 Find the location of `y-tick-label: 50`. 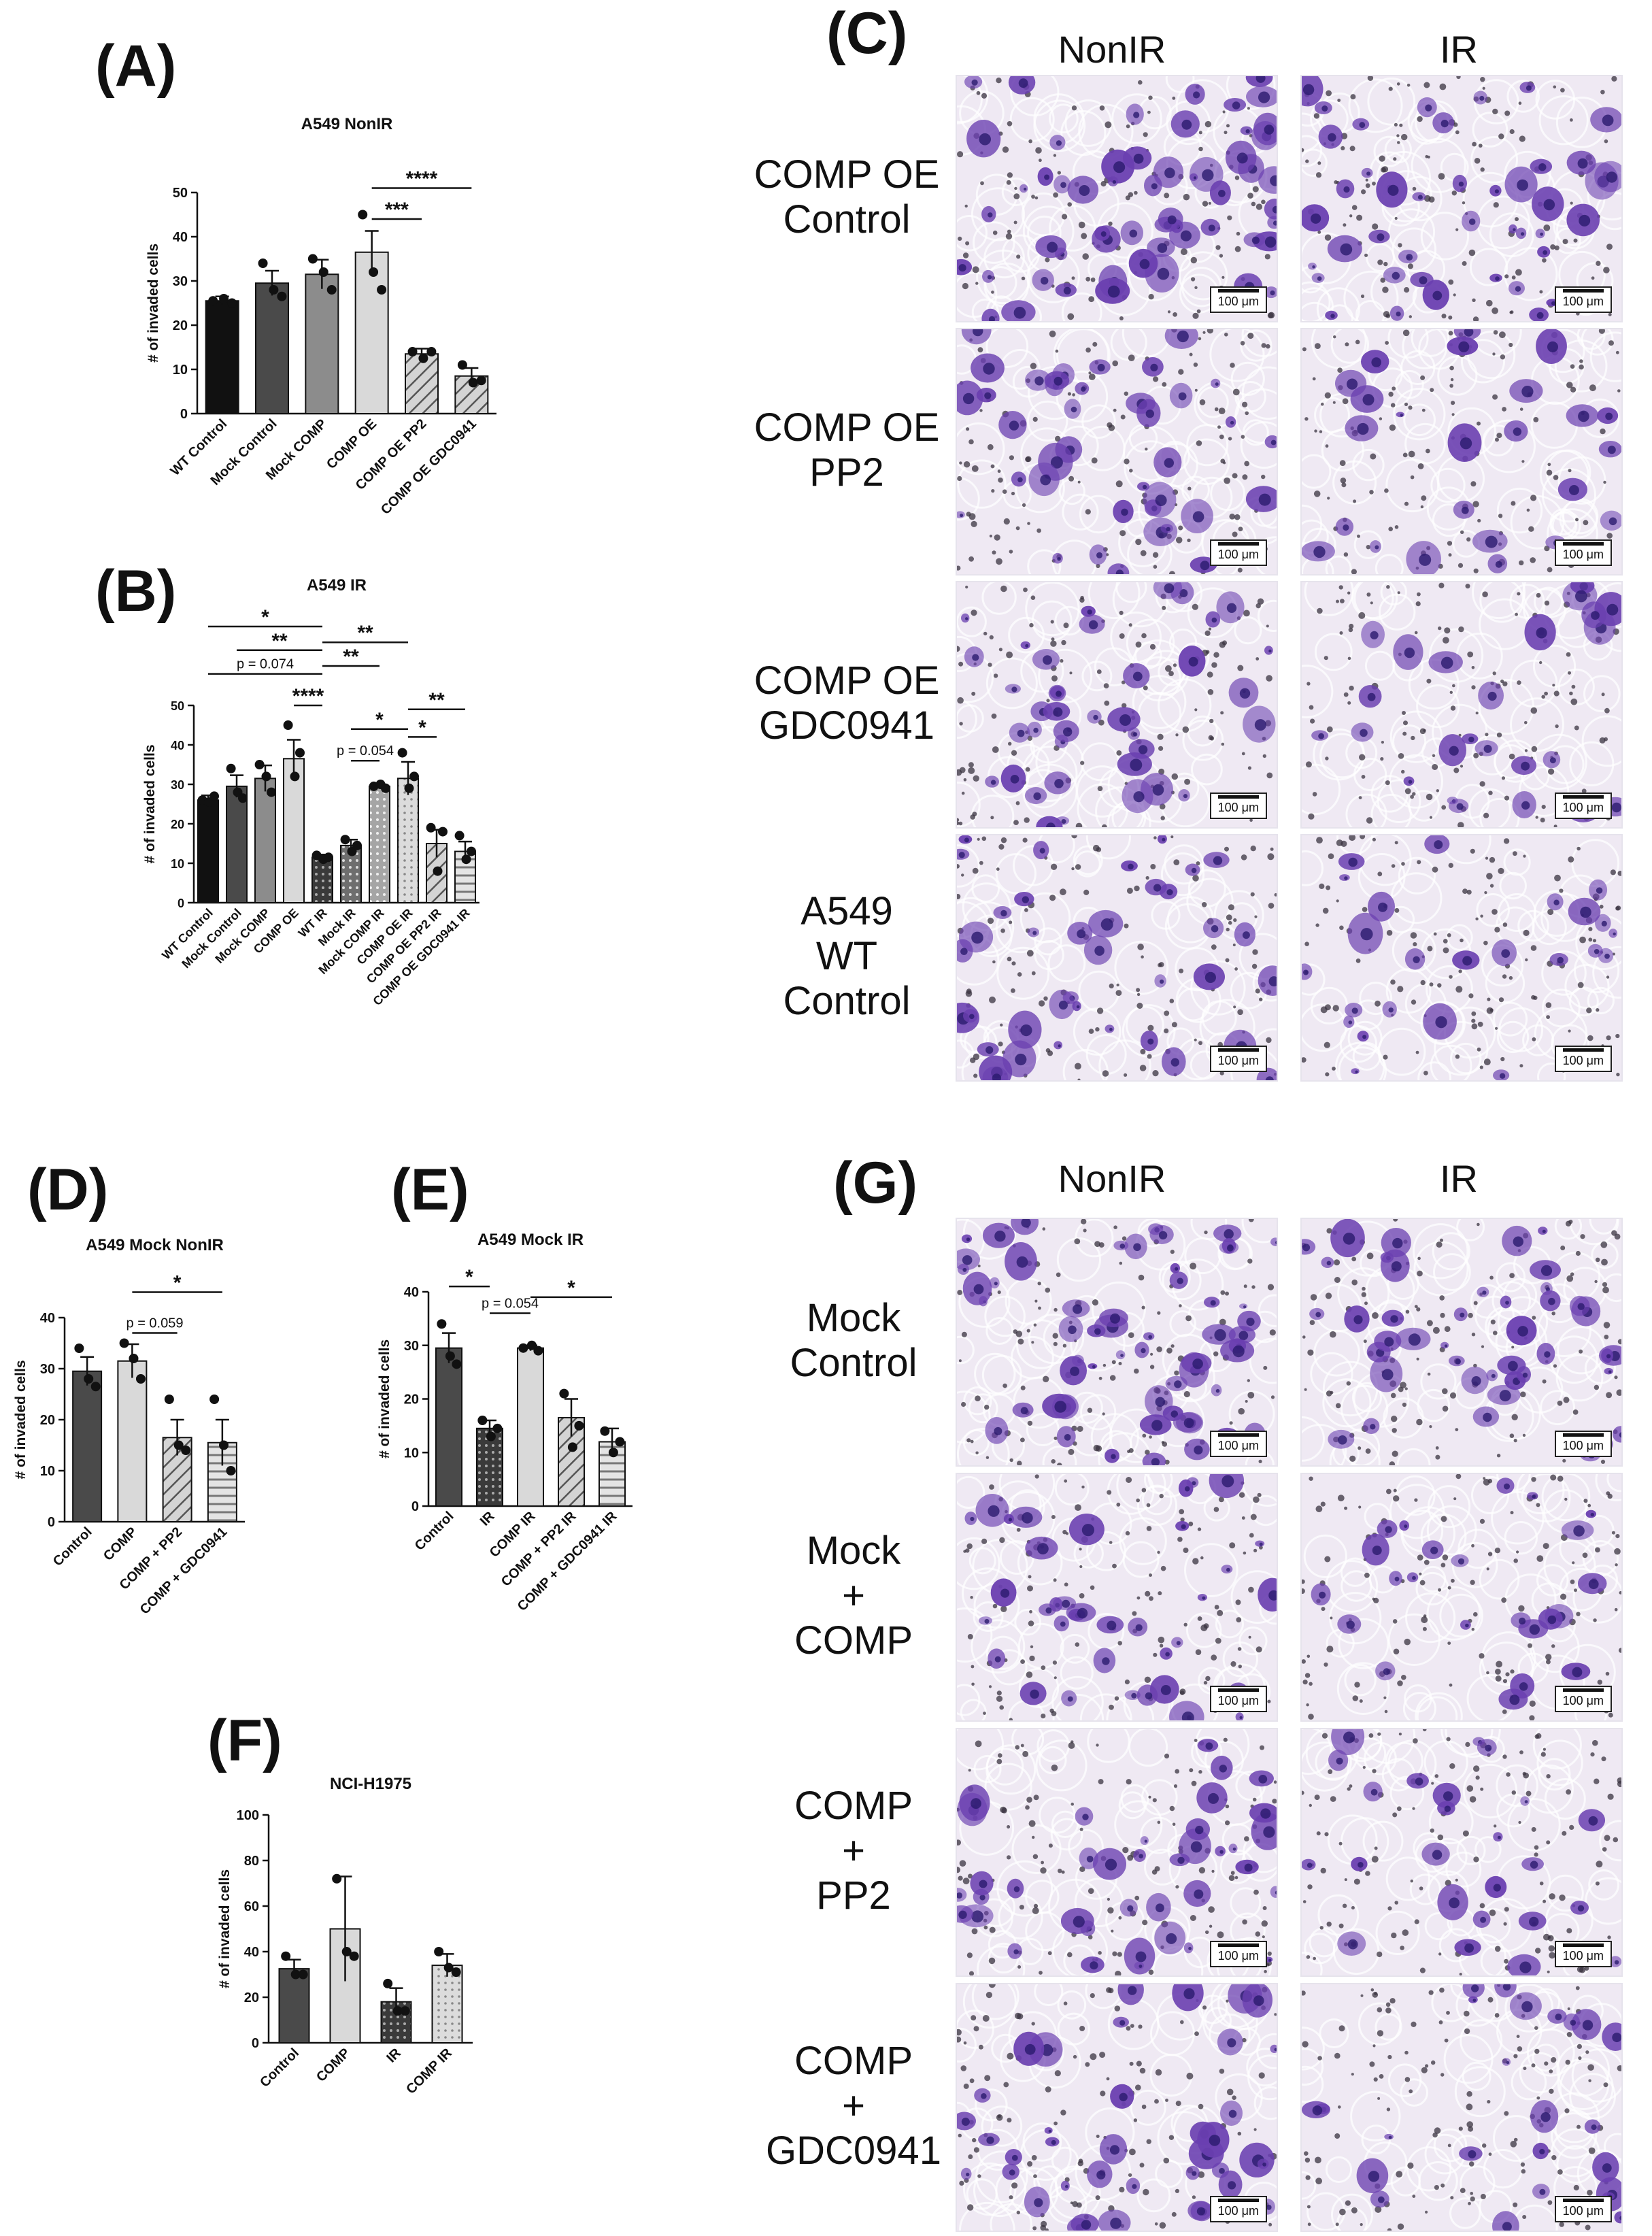

y-tick-label: 50 is located at coordinates (181, 194).